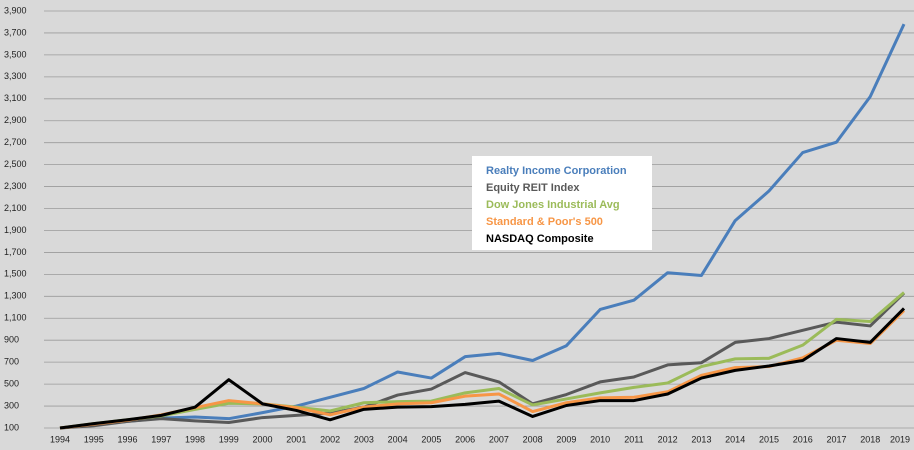  Describe the element at coordinates (633, 439) in the screenshot. I see `x-tick-label: 2011` at that location.